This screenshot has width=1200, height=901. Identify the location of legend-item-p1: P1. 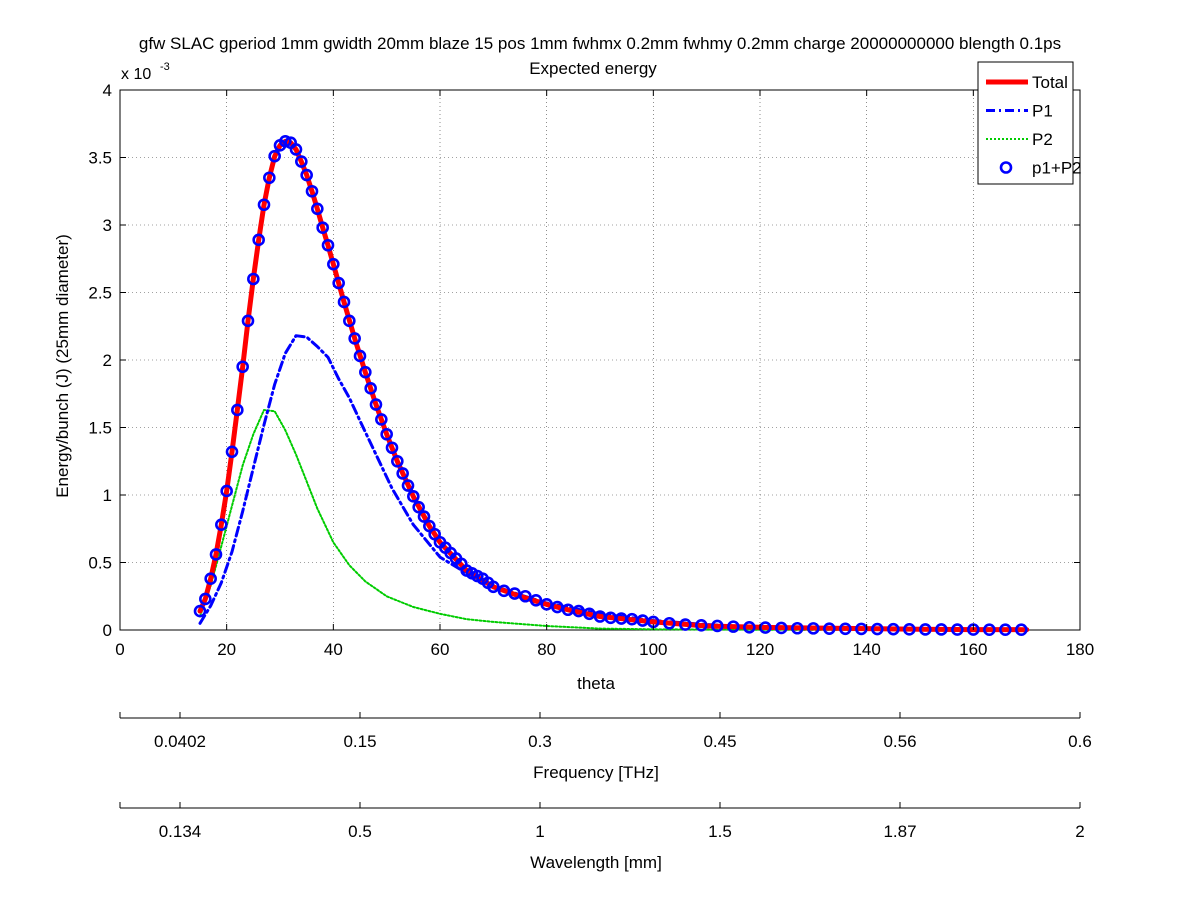
(1019, 111).